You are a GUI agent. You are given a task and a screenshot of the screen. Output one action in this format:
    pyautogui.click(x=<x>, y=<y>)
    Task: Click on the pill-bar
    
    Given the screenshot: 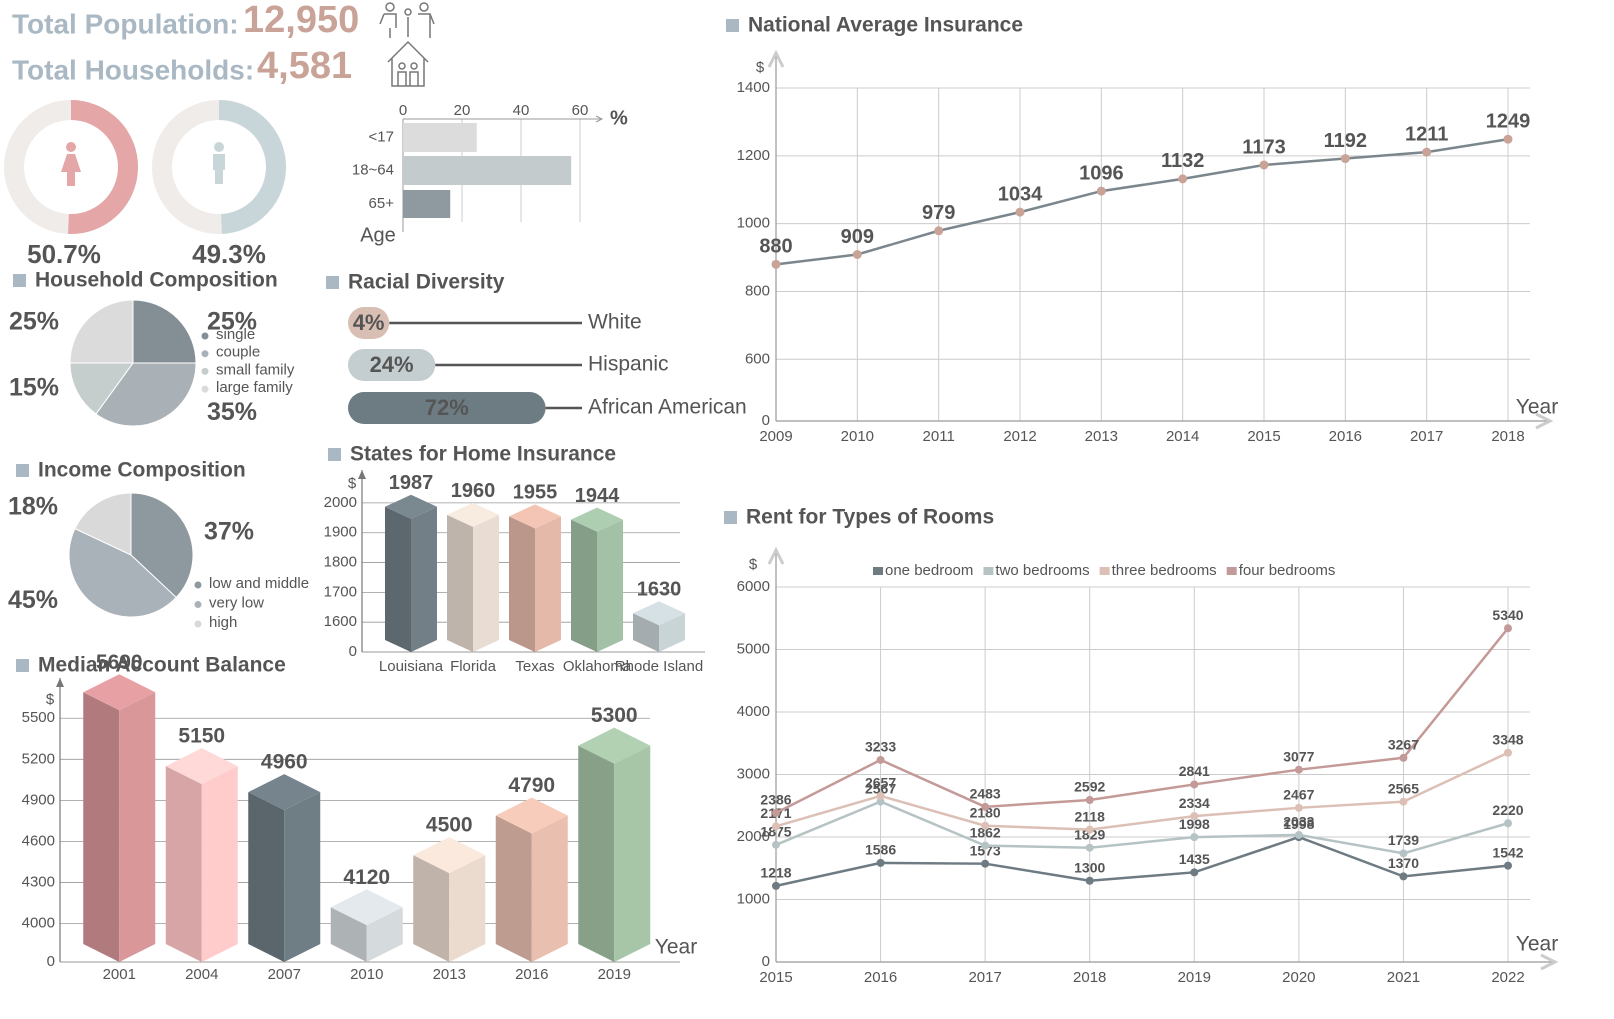 What is the action you would take?
    pyautogui.click(x=392, y=365)
    